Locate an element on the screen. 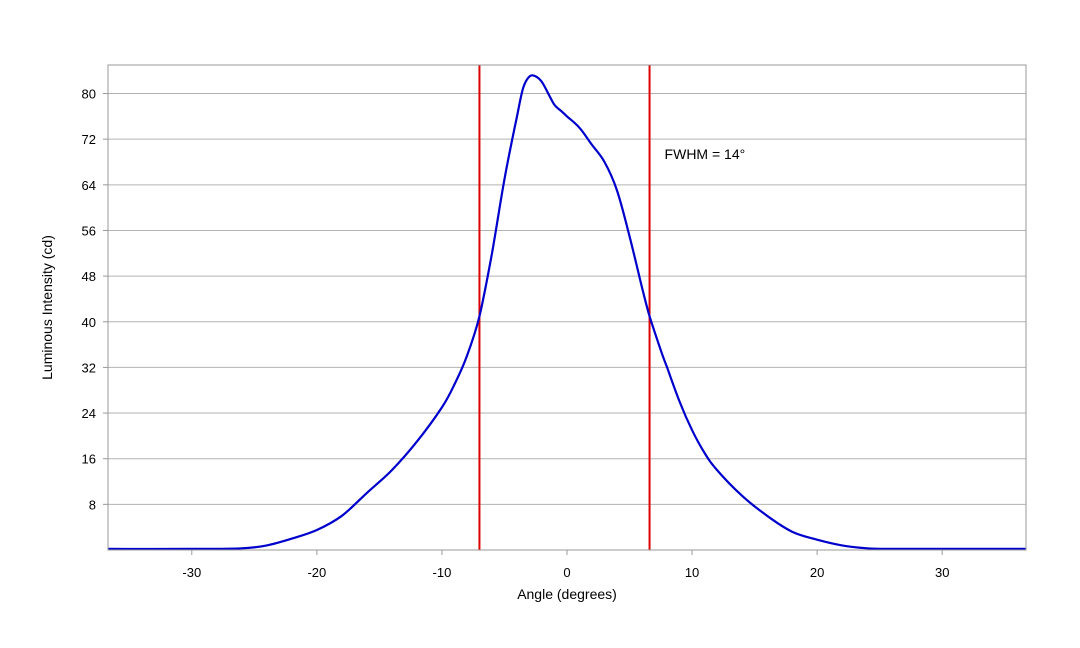 The width and height of the screenshot is (1080, 648). x-tick-label: -20 is located at coordinates (316, 572).